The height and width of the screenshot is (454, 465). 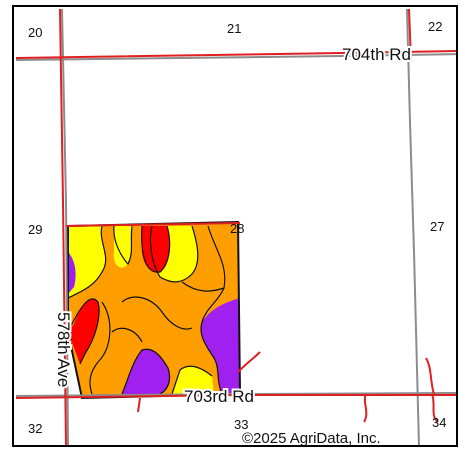 What do you see at coordinates (241, 424) in the screenshot?
I see `section-number-33: 33` at bounding box center [241, 424].